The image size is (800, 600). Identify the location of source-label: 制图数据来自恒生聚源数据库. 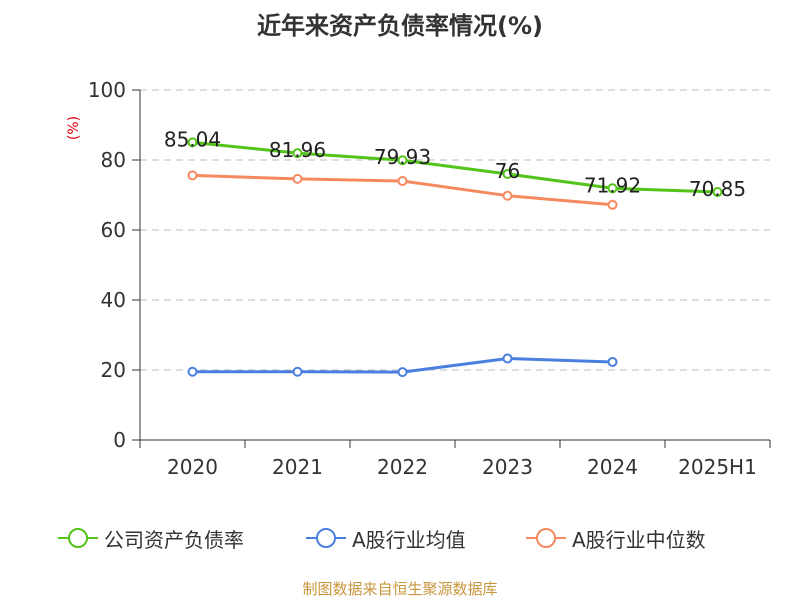
(400, 589).